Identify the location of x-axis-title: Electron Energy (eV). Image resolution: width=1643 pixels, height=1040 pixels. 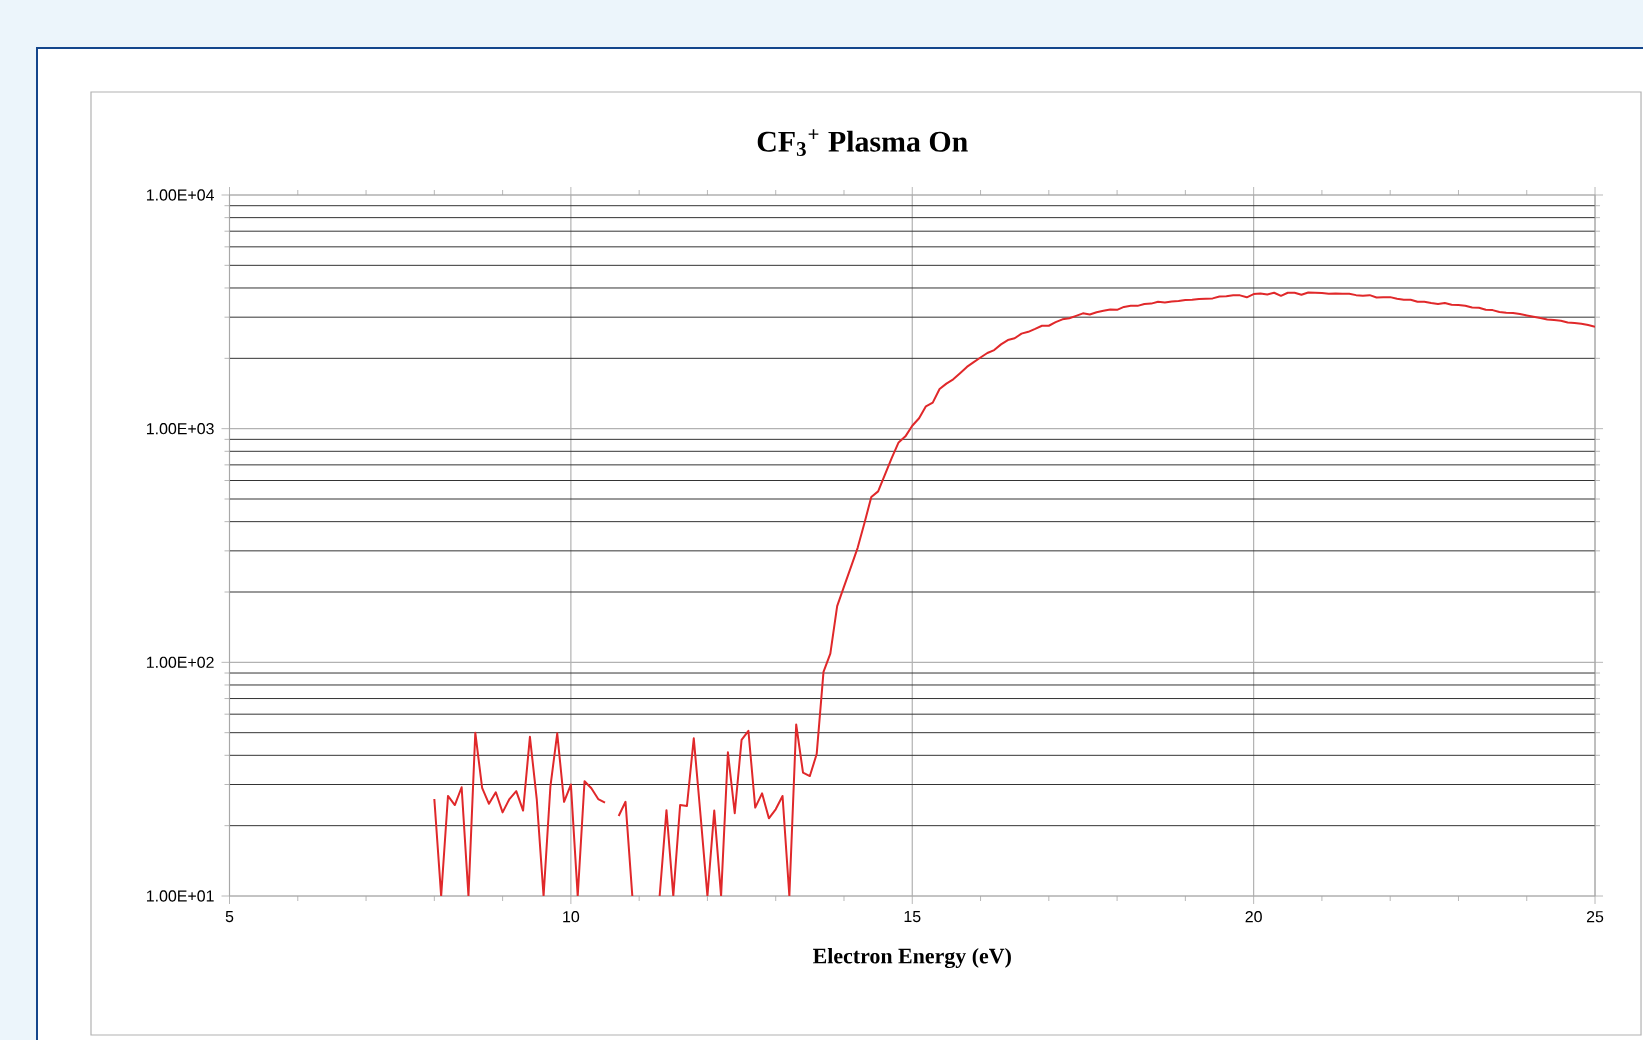
(912, 958).